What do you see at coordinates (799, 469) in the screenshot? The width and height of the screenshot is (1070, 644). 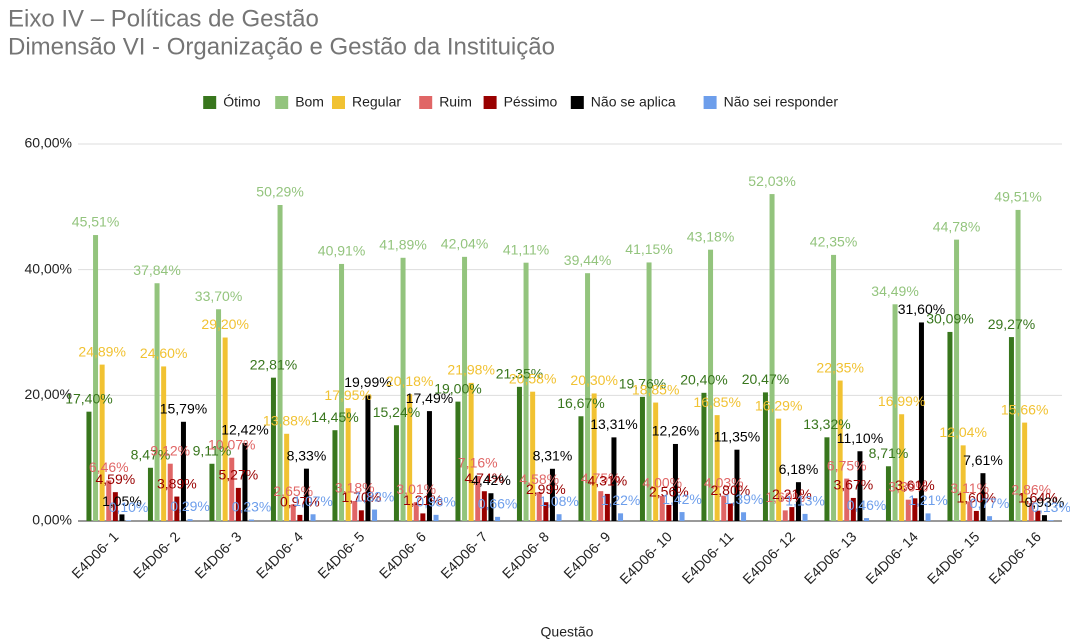 I see `data-label: 6,18%` at bounding box center [799, 469].